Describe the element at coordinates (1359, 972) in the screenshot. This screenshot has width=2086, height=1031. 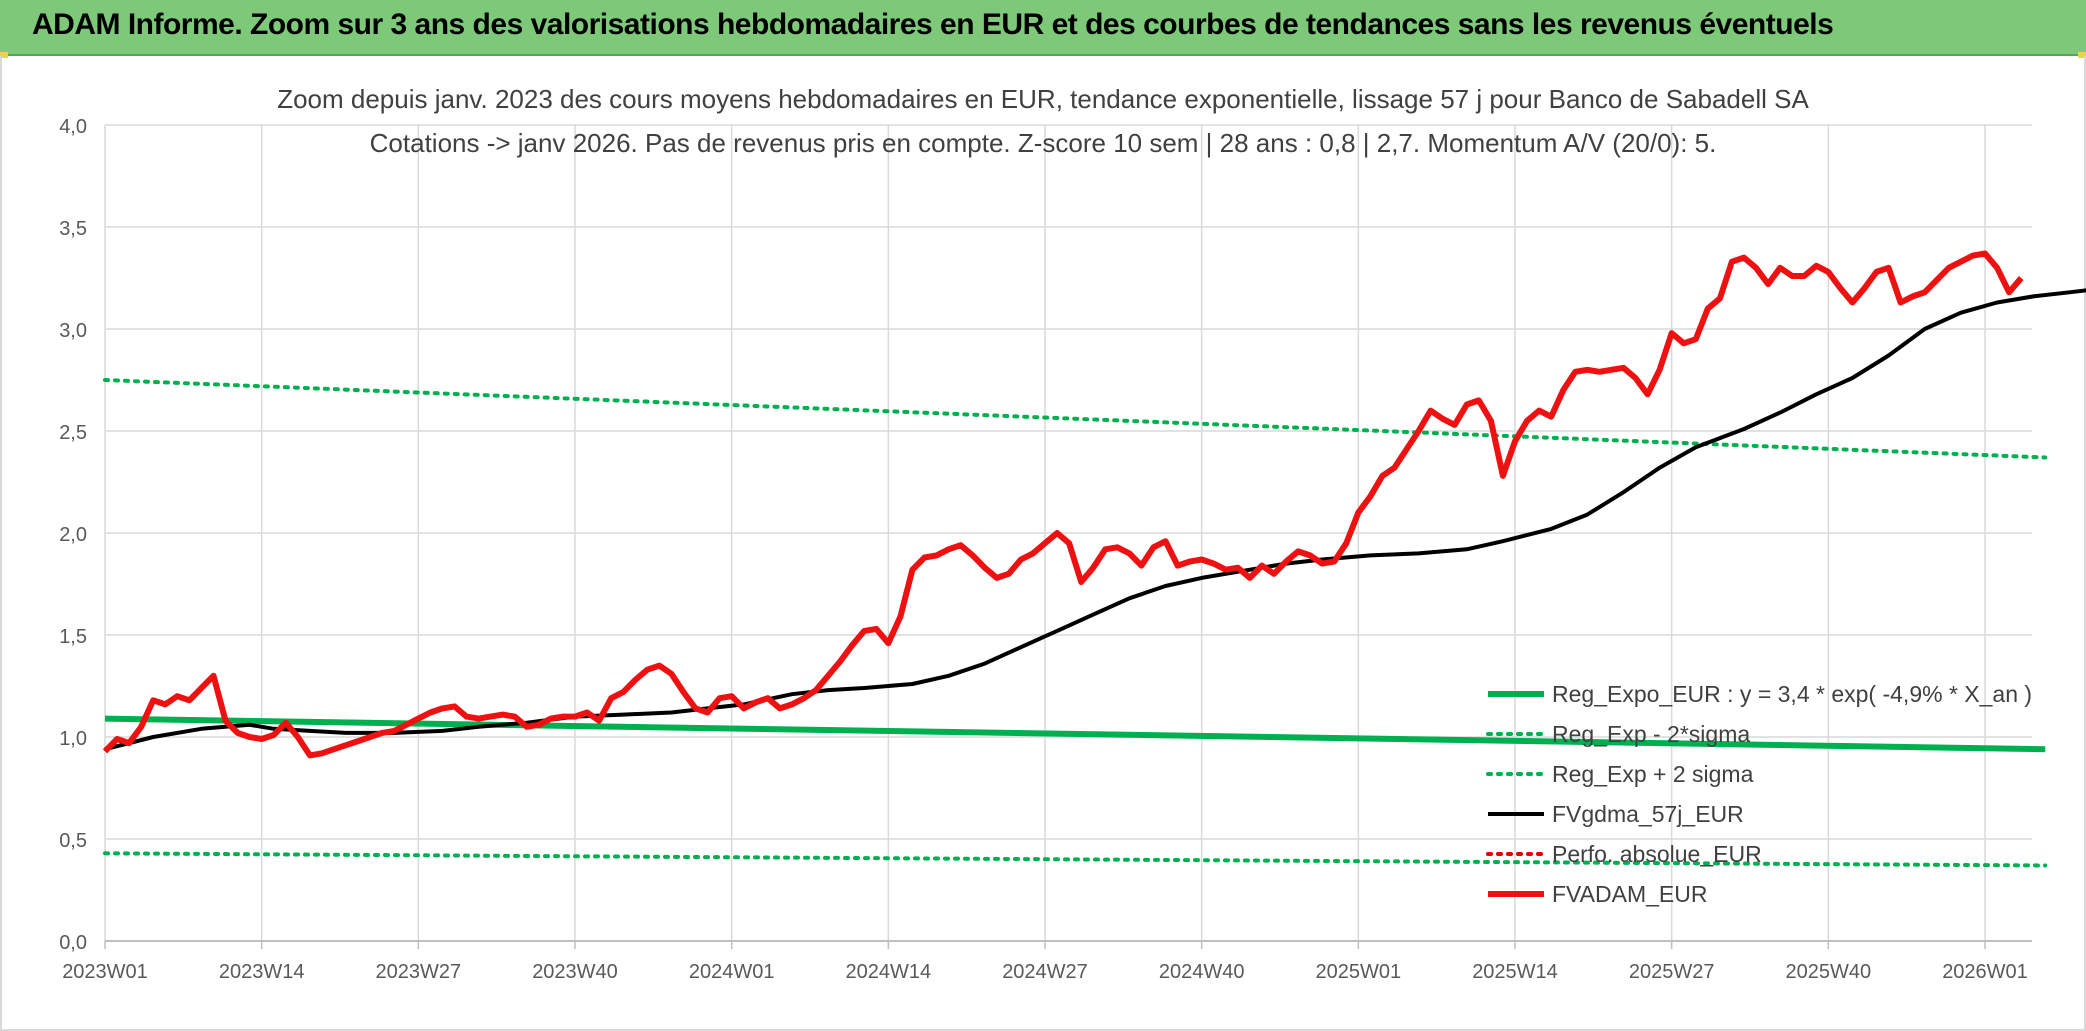
I see `x-tick-label: 2025W01` at that location.